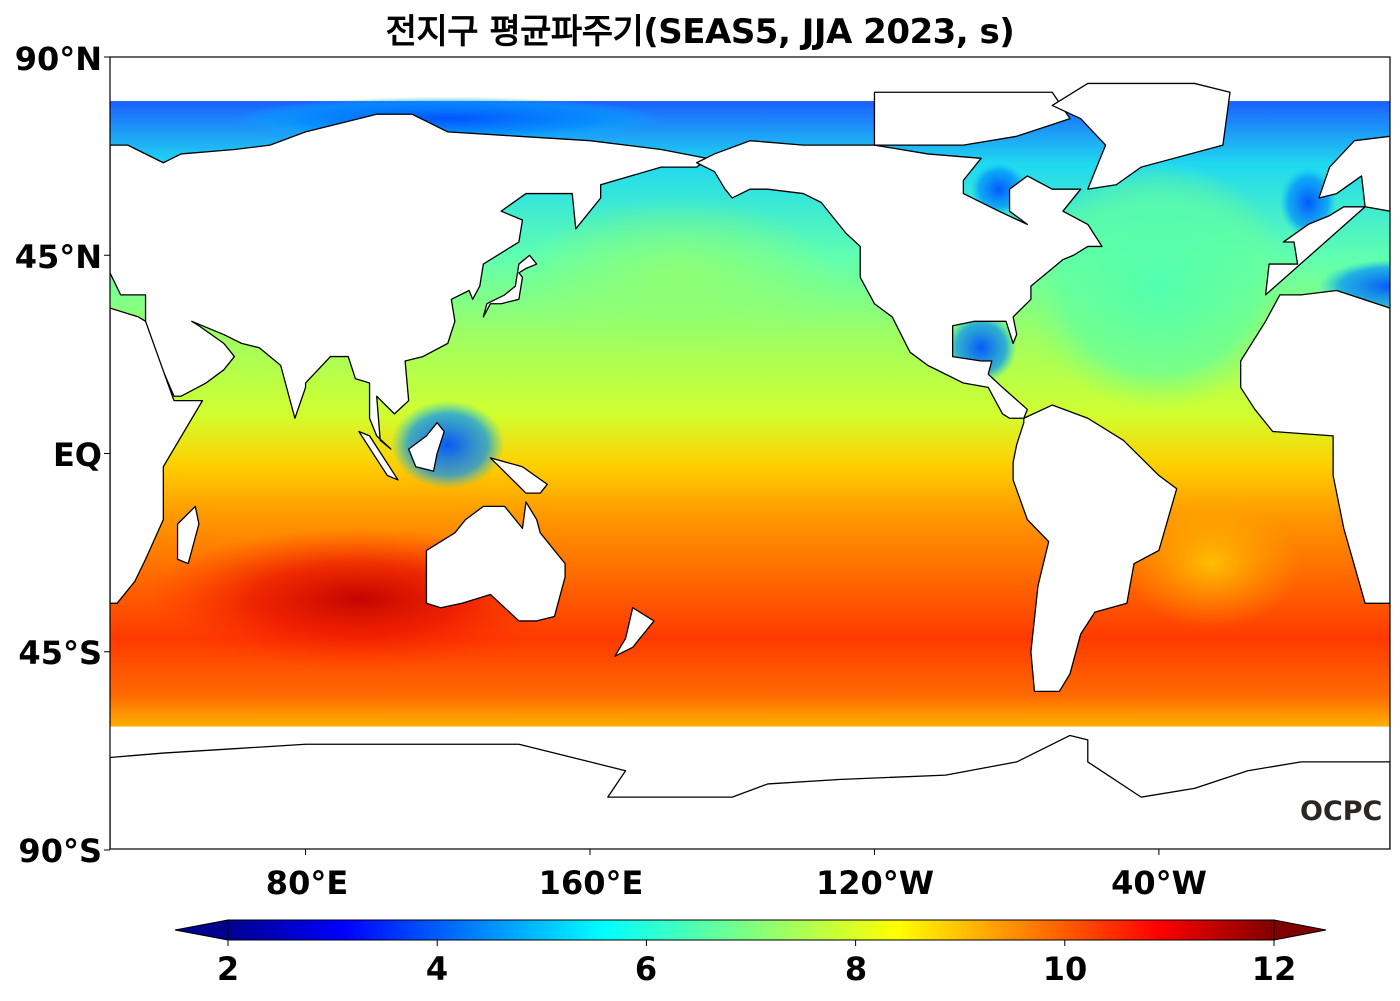  I want to click on colorbar-tick-label: 6, so click(646, 969).